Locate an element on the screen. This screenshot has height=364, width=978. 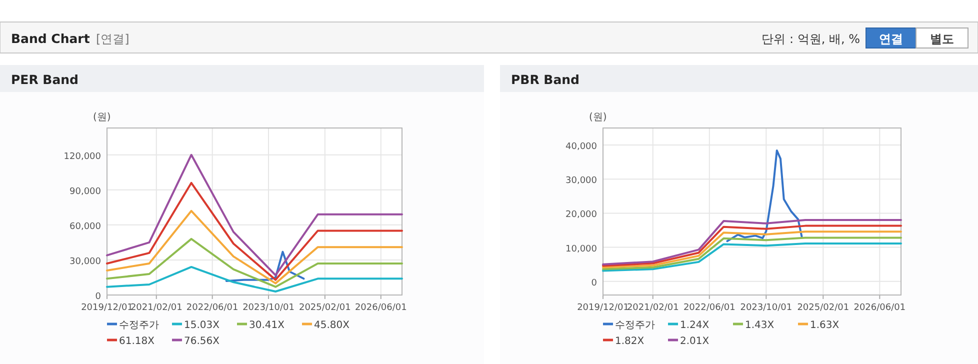
text: [연결] is located at coordinates (113, 39).